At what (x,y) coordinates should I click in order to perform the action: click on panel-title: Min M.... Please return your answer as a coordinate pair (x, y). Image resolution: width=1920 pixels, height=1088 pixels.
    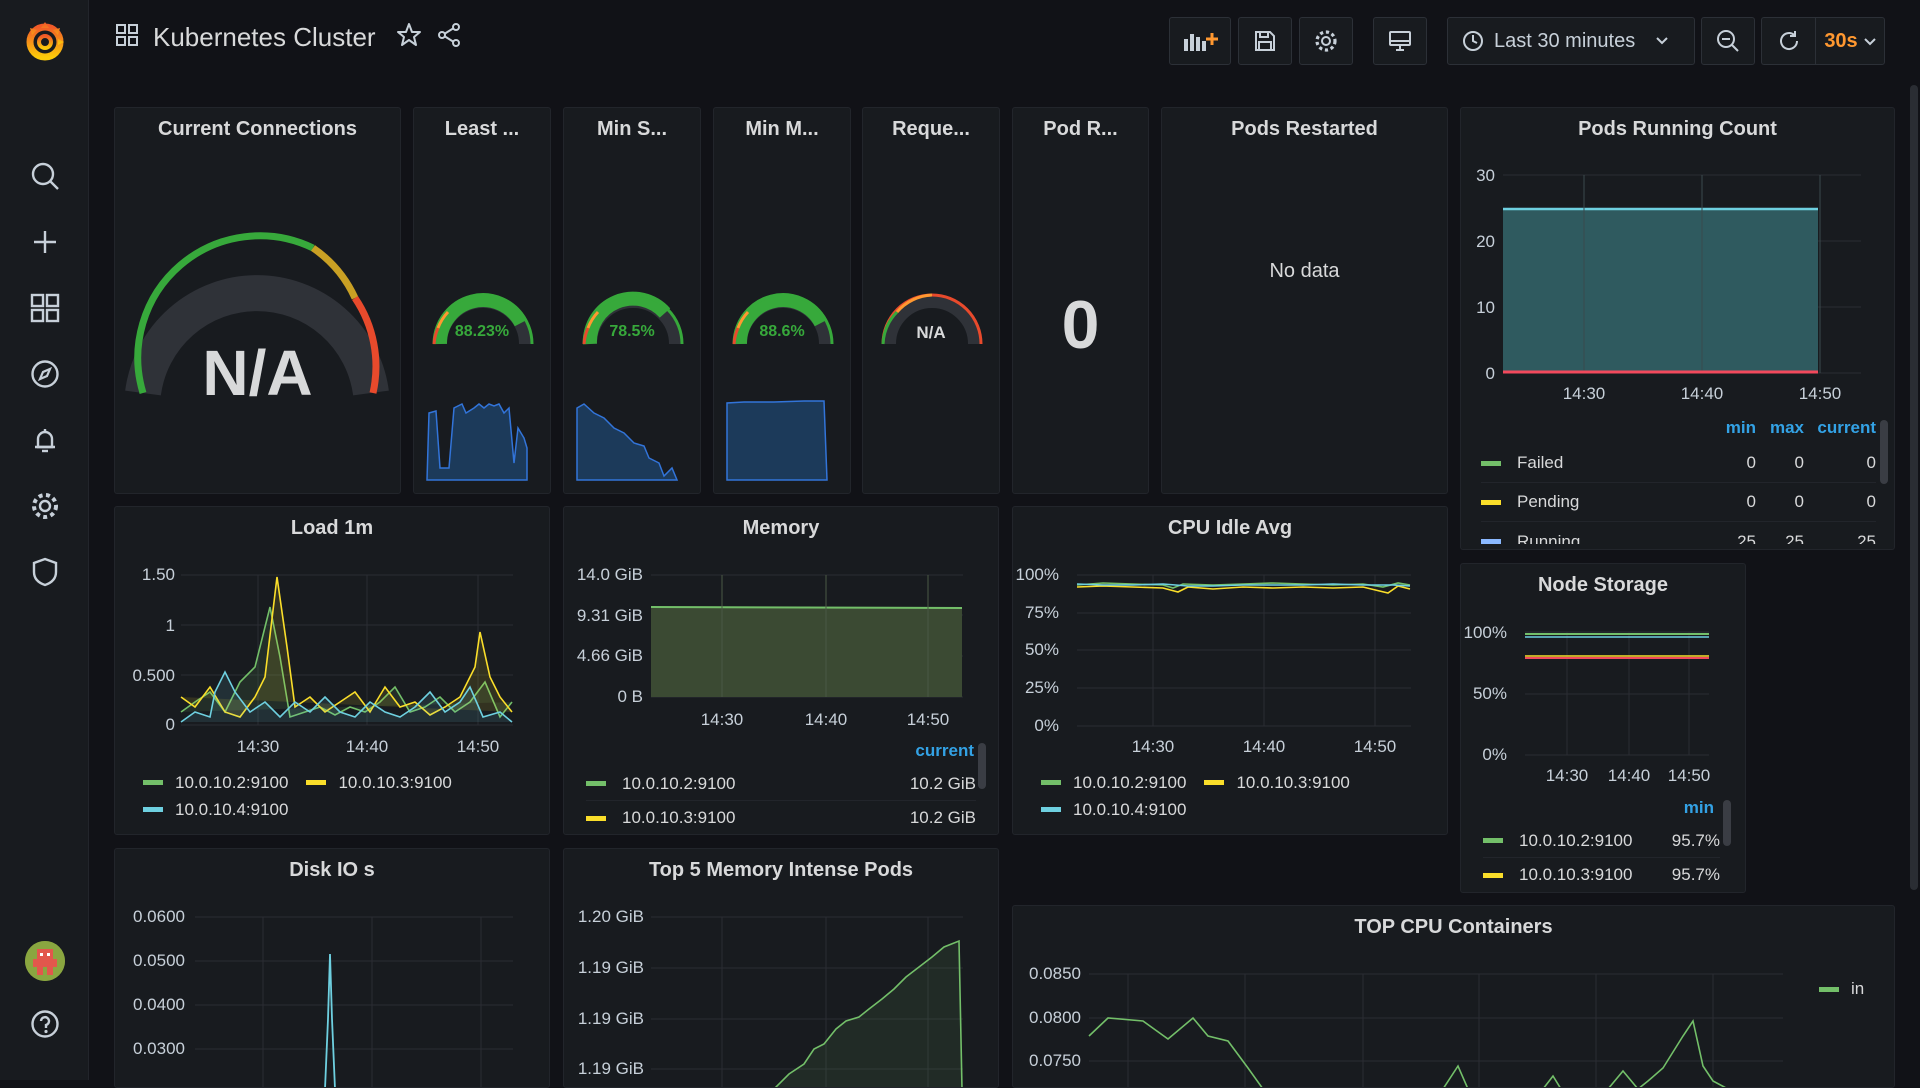
    Looking at the image, I should click on (782, 129).